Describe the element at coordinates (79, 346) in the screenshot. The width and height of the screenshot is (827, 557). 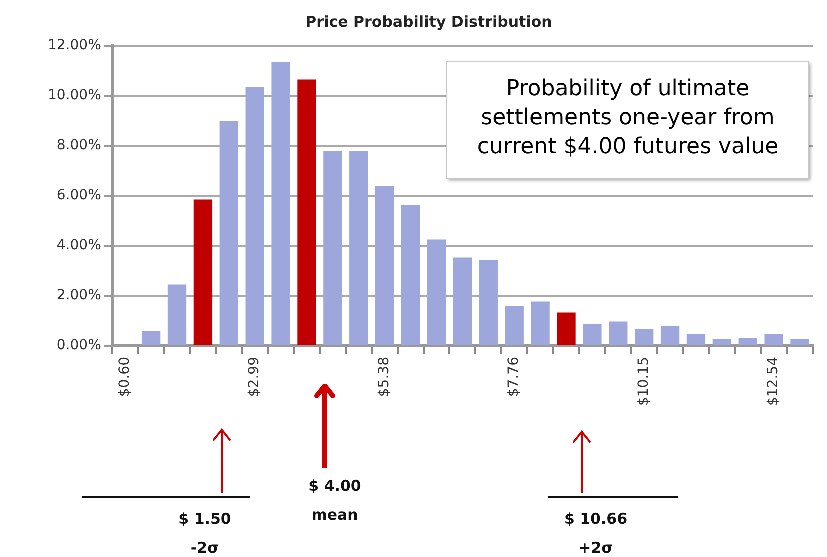
I see `y-tick-label: 0.00%` at that location.